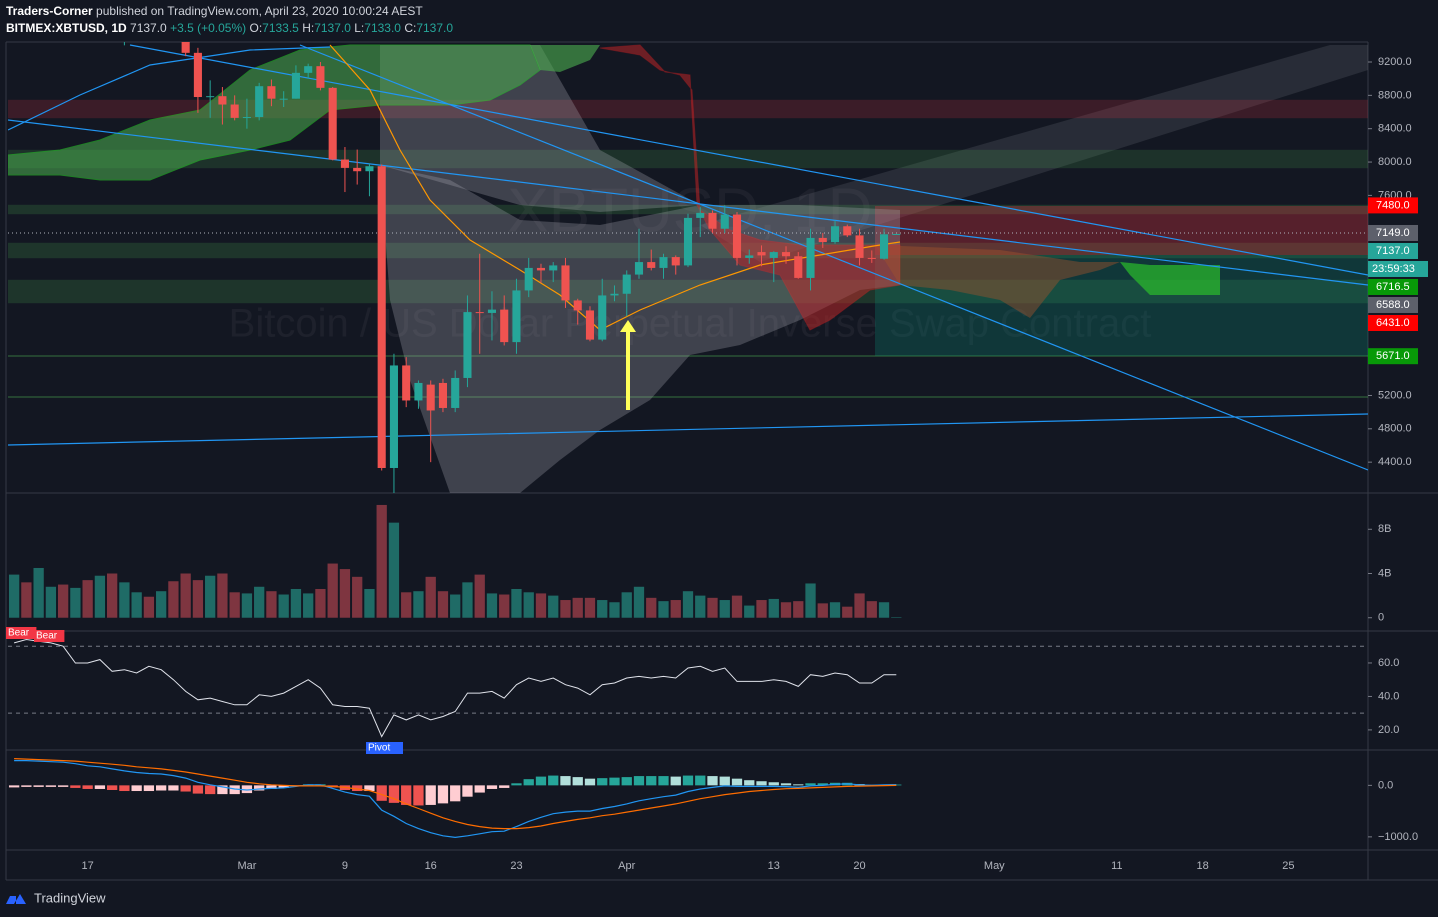 This screenshot has height=917, width=1438. What do you see at coordinates (1388, 696) in the screenshot?
I see `y-tick-label: 40.0` at bounding box center [1388, 696].